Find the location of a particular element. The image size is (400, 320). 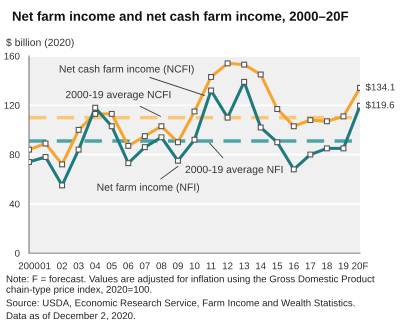

ref-line-label: 2000-19 average NCFI is located at coordinates (118, 95).